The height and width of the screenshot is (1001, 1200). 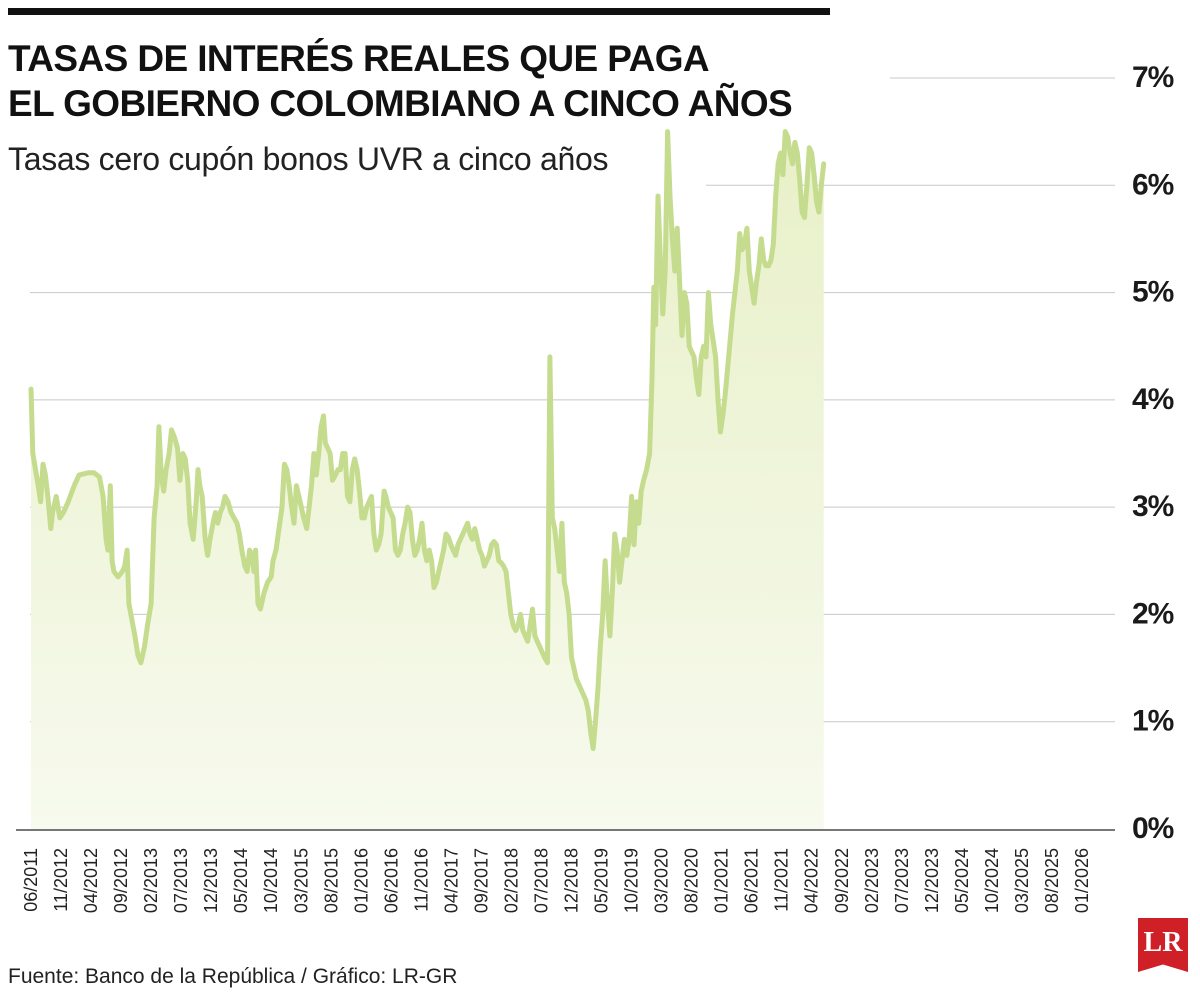 What do you see at coordinates (572, 880) in the screenshot?
I see `x-tick-label: 12/2018` at bounding box center [572, 880].